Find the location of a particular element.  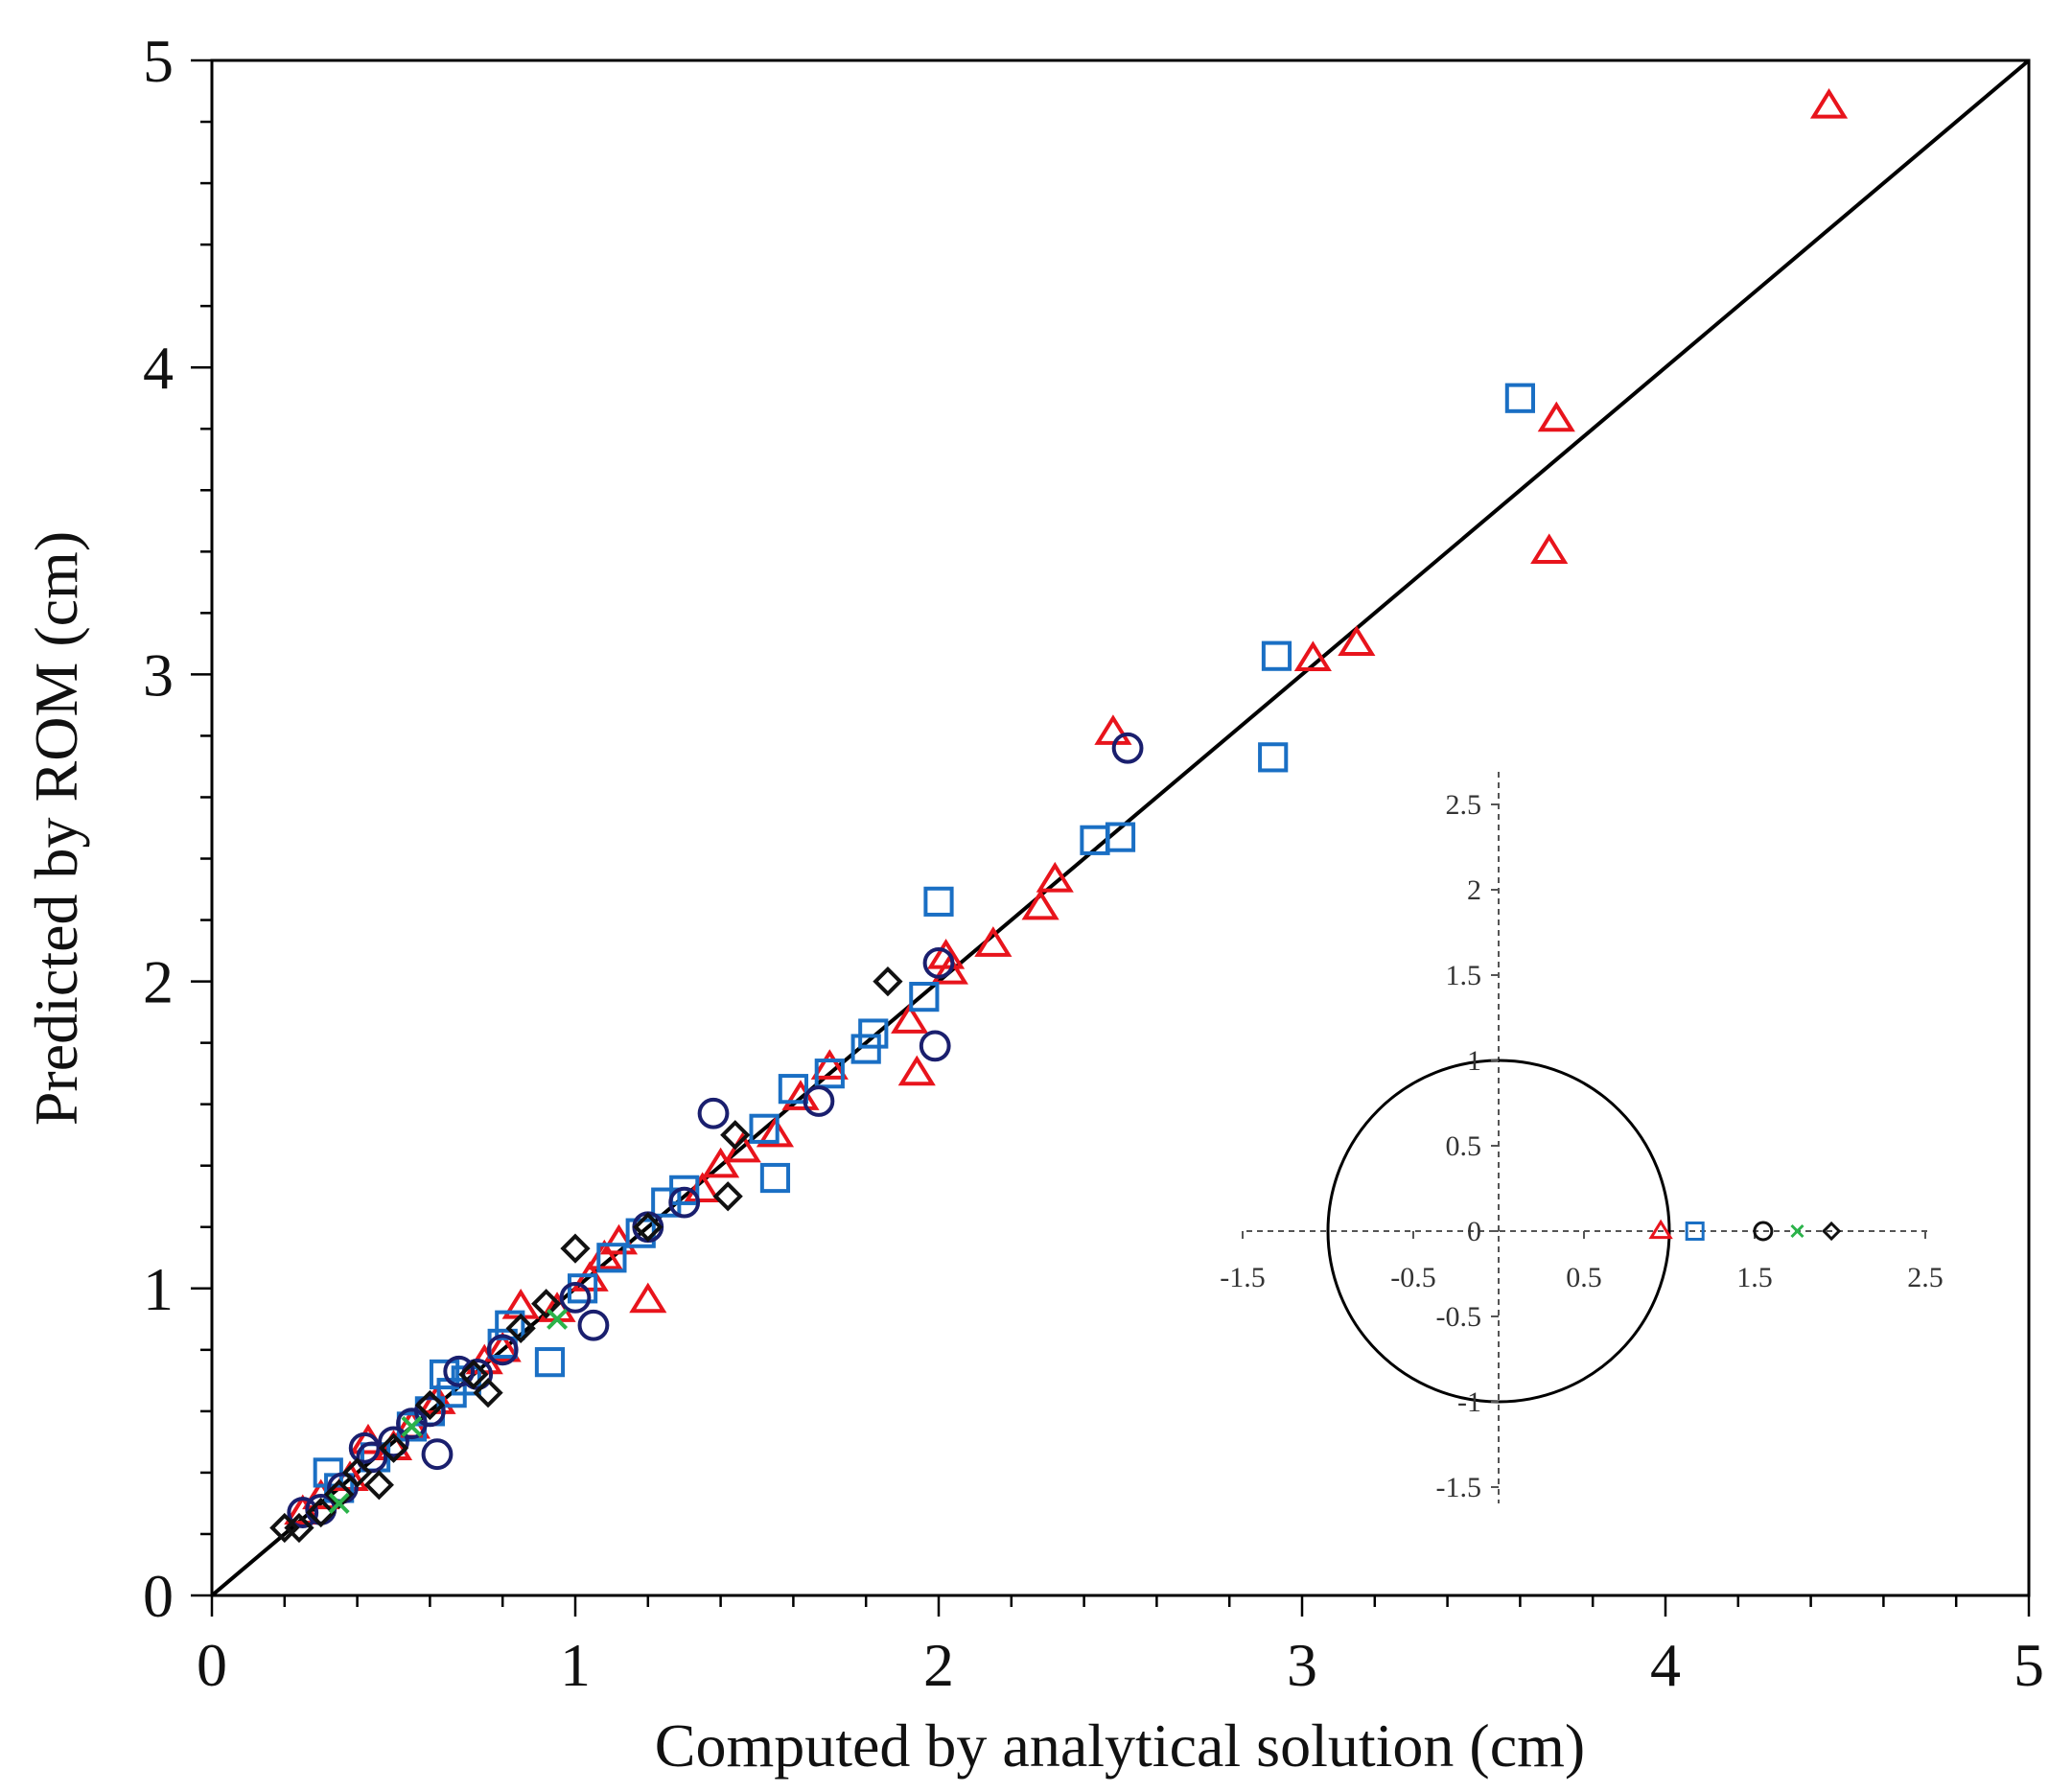

x-tick-label: 1 is located at coordinates (575, 1665).